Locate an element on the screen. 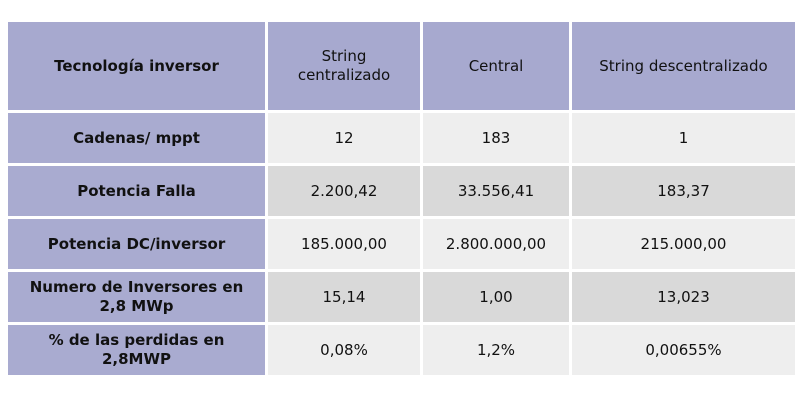 The image size is (800, 404). table-cell: 1,2% is located at coordinates (496, 350).